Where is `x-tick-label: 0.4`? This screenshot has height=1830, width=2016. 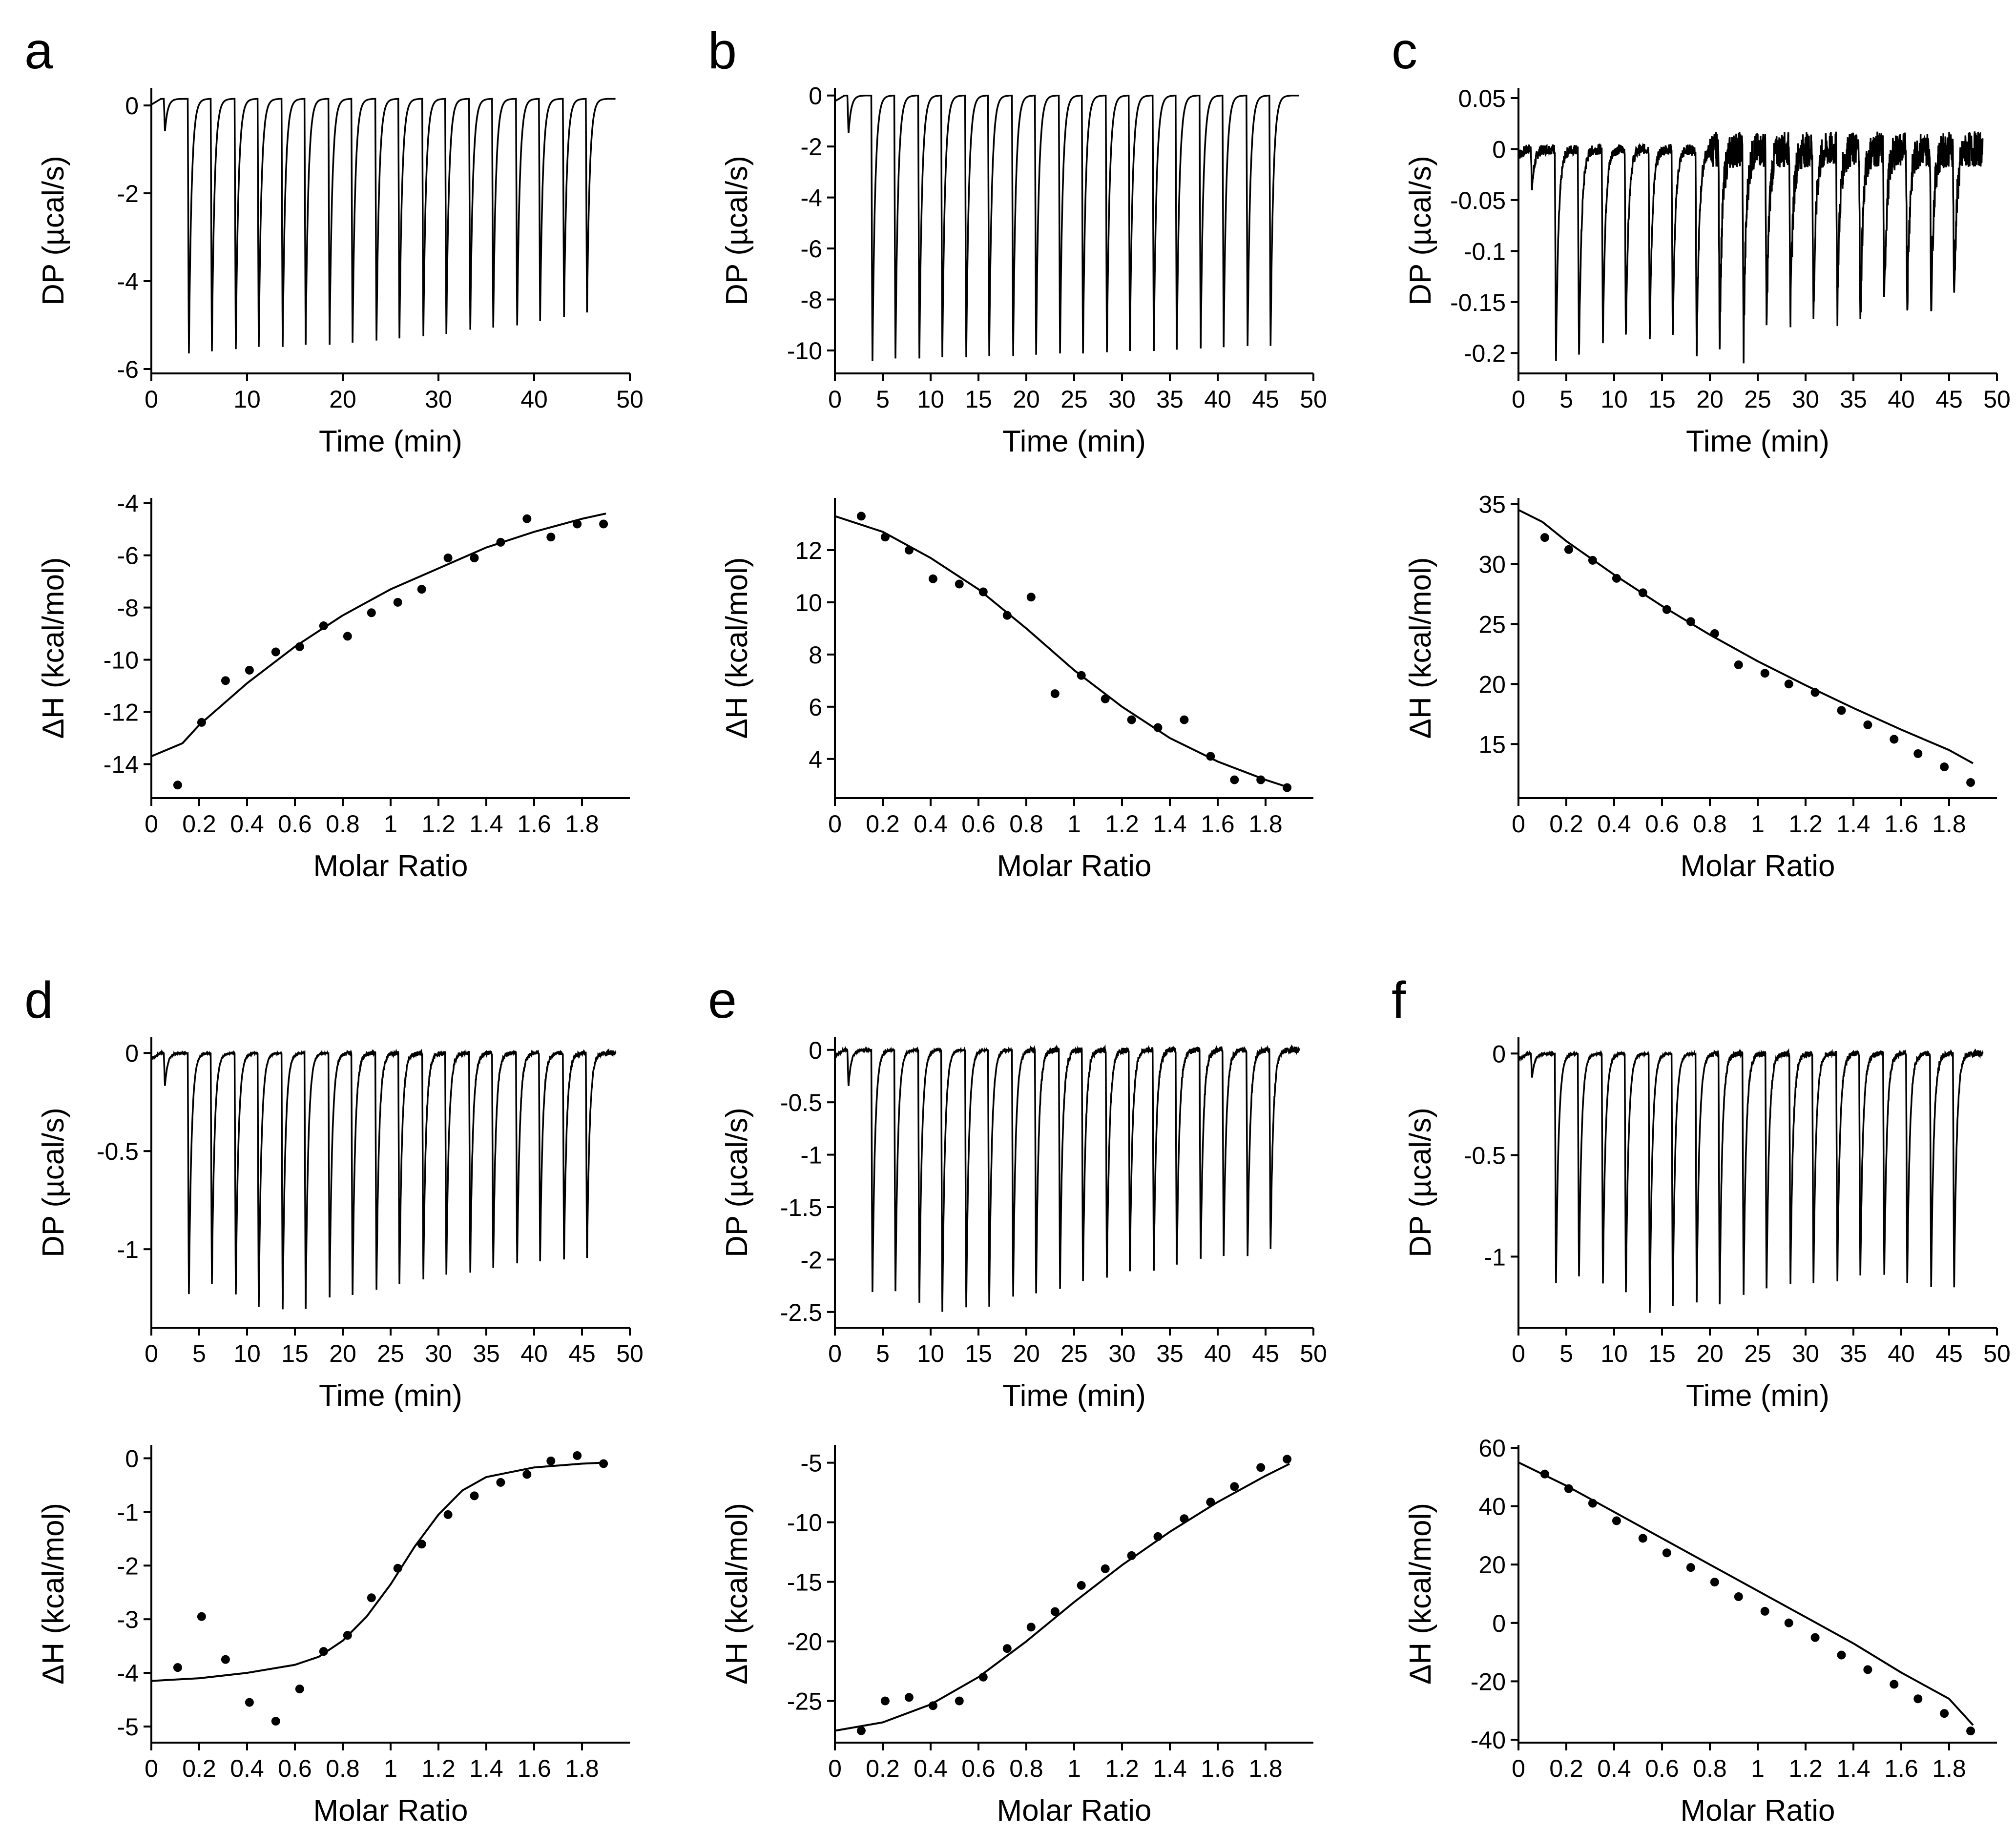
x-tick-label: 0.4 is located at coordinates (931, 1768).